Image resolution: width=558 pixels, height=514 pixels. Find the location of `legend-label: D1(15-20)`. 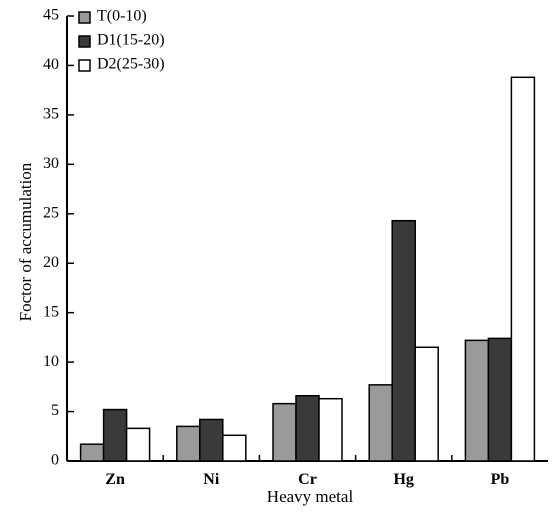

legend-label: D1(15-20) is located at coordinates (131, 40).